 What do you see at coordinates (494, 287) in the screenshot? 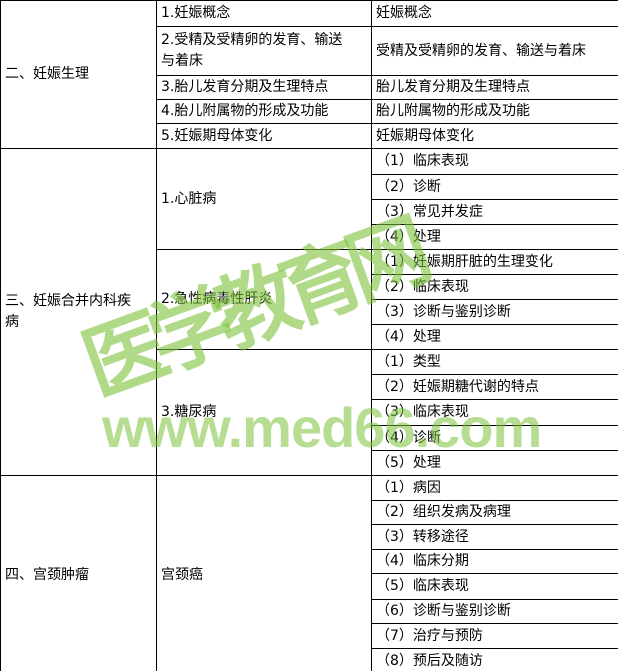
I see `detail-cell: （2）临床表现` at bounding box center [494, 287].